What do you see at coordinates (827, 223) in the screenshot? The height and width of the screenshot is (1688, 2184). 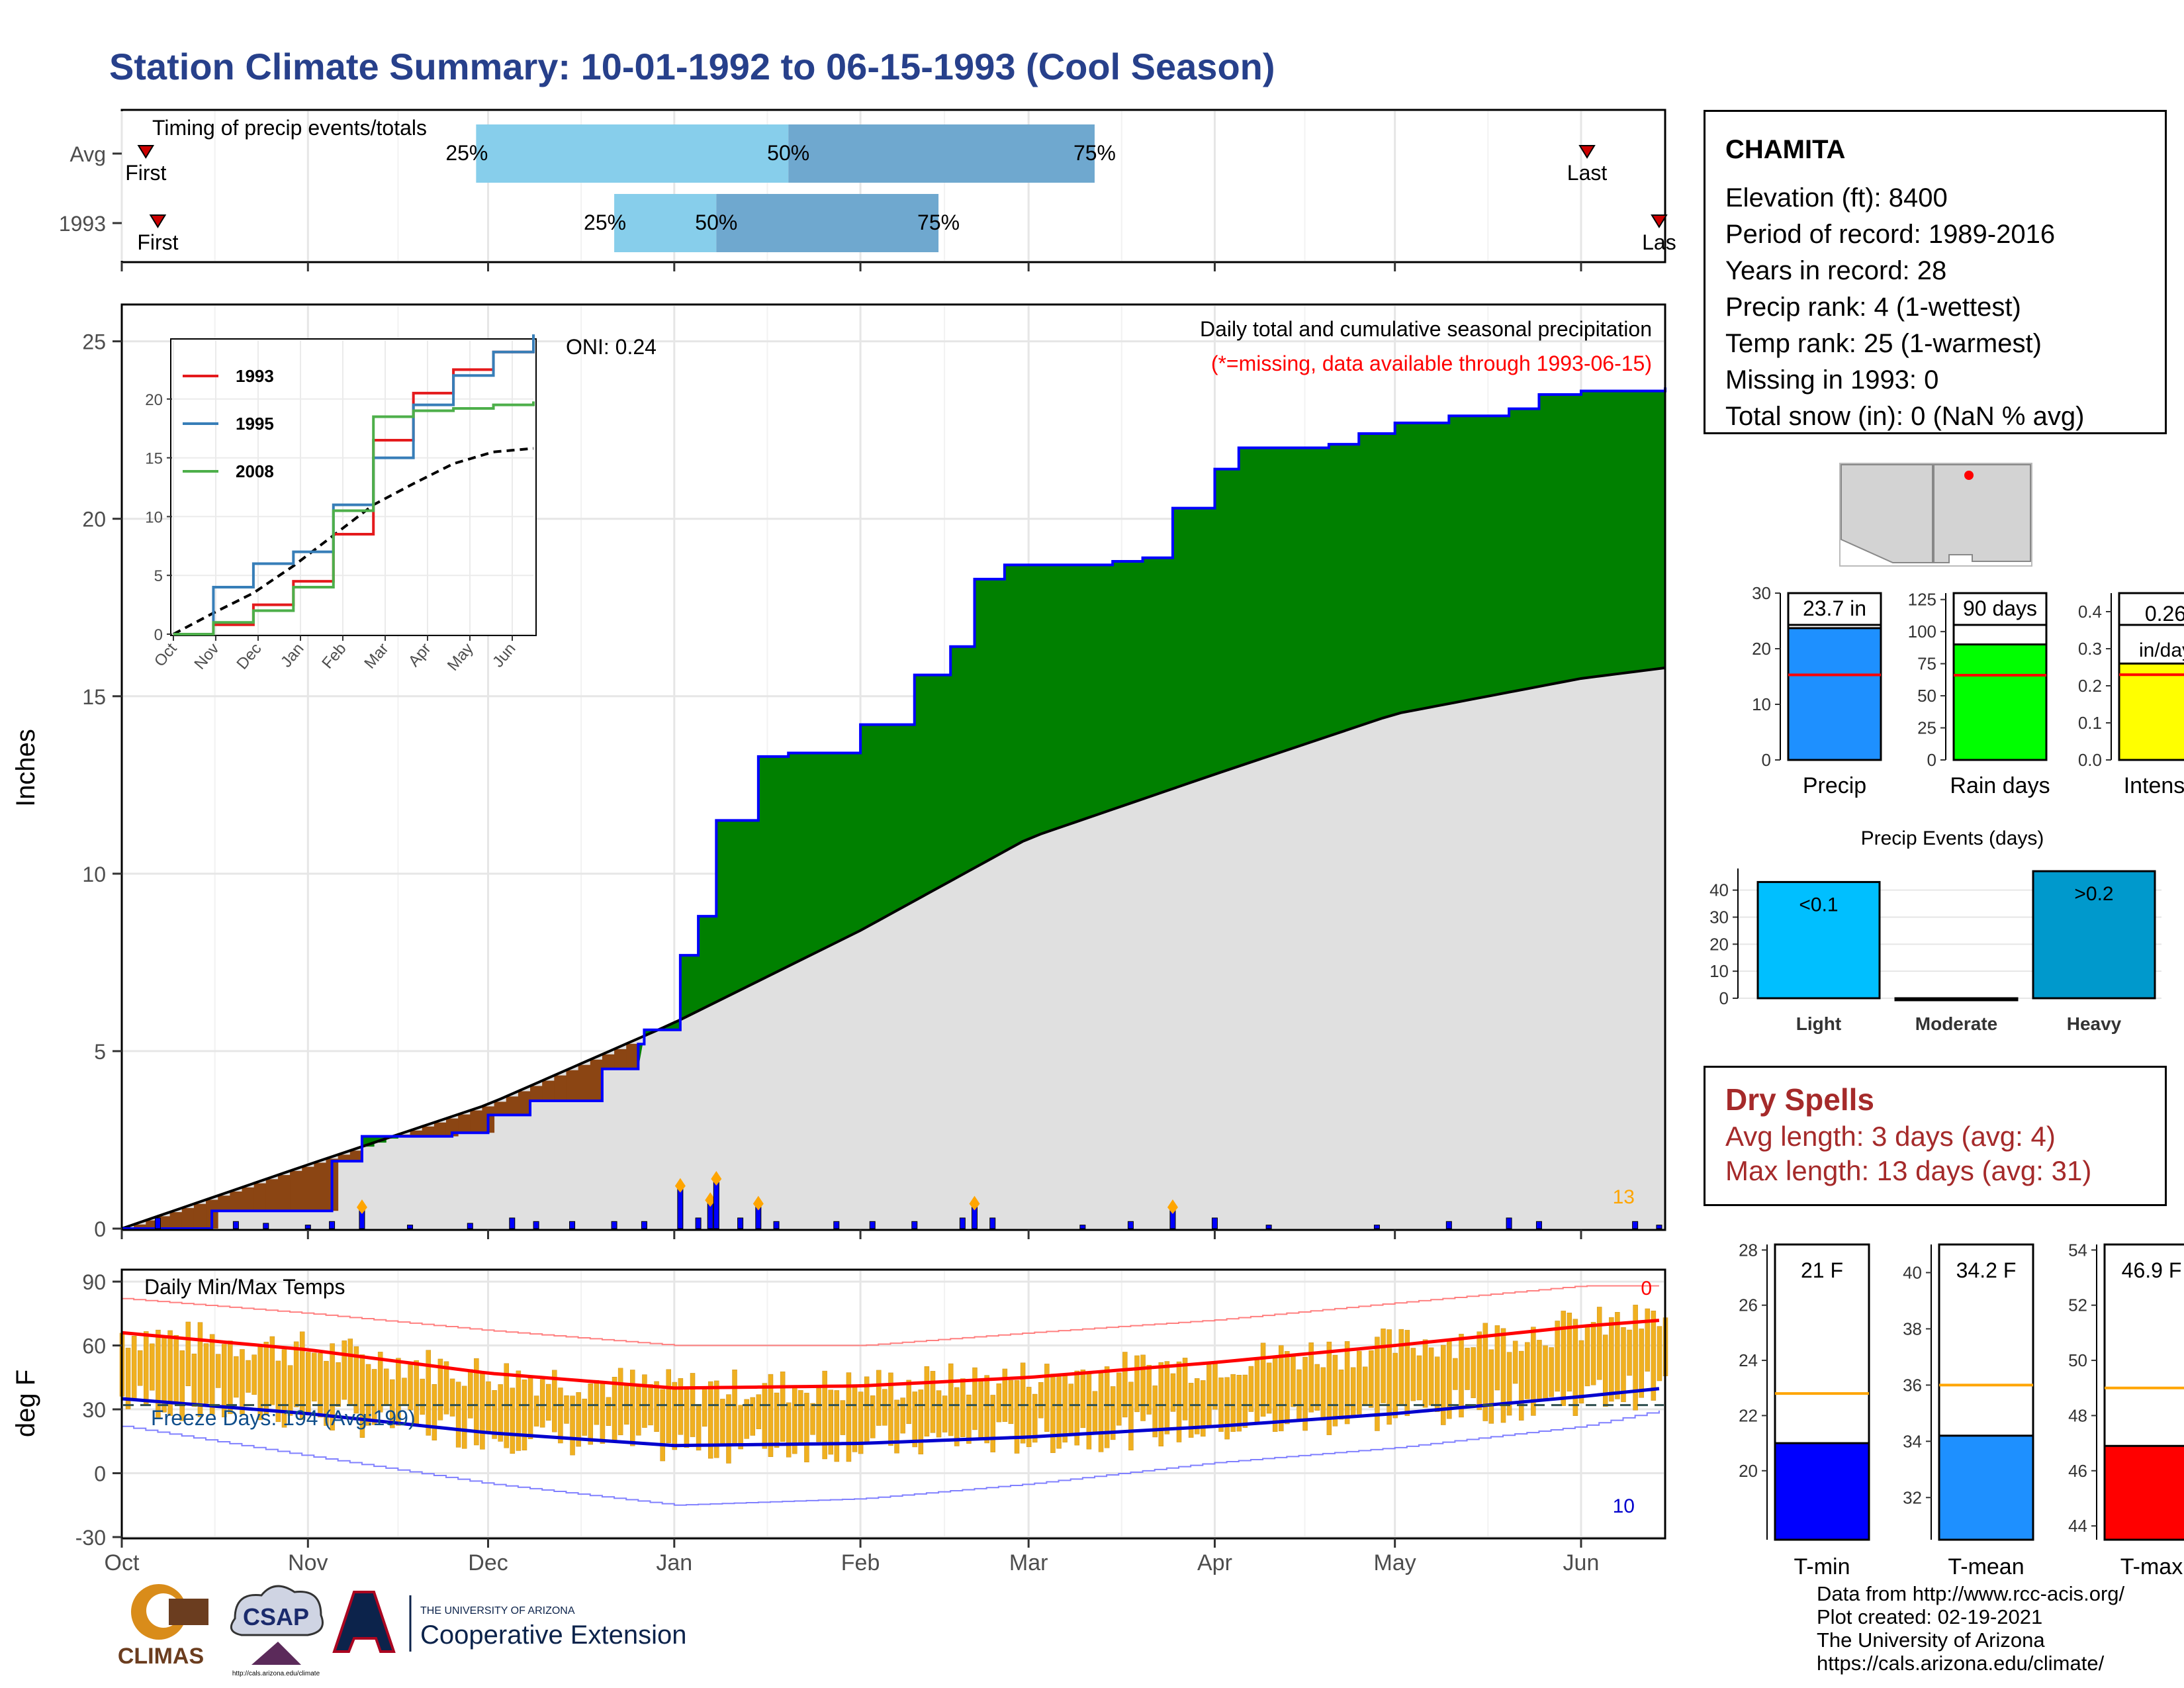 I see `timing-bar-upper` at bounding box center [827, 223].